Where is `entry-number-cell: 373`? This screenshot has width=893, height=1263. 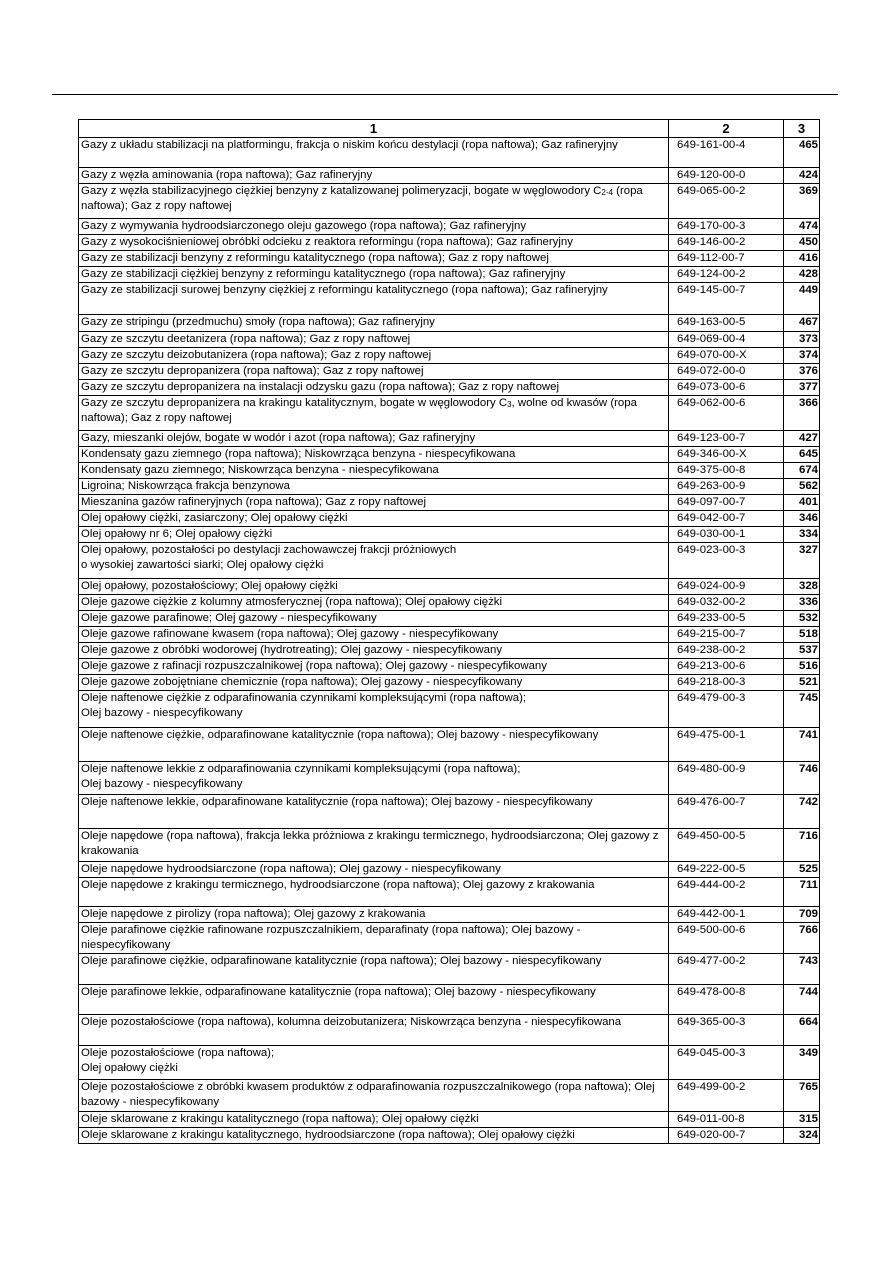
entry-number-cell: 373 is located at coordinates (801, 339).